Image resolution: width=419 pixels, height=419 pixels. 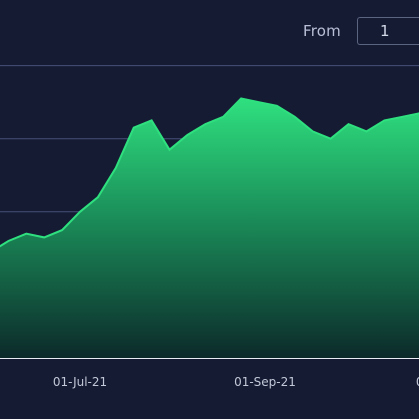 What do you see at coordinates (265, 382) in the screenshot?
I see `x-tick-label: 01-Sep-21` at bounding box center [265, 382].